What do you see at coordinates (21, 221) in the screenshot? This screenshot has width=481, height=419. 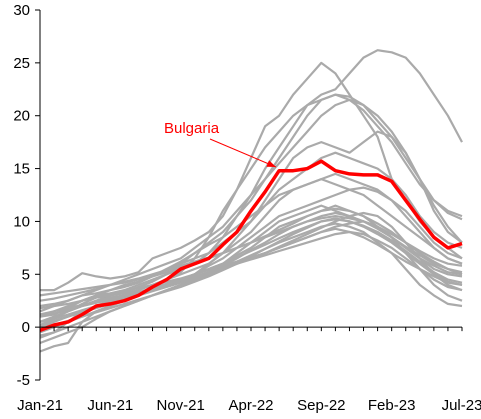 I see `y-tick-label: 10` at bounding box center [21, 221].